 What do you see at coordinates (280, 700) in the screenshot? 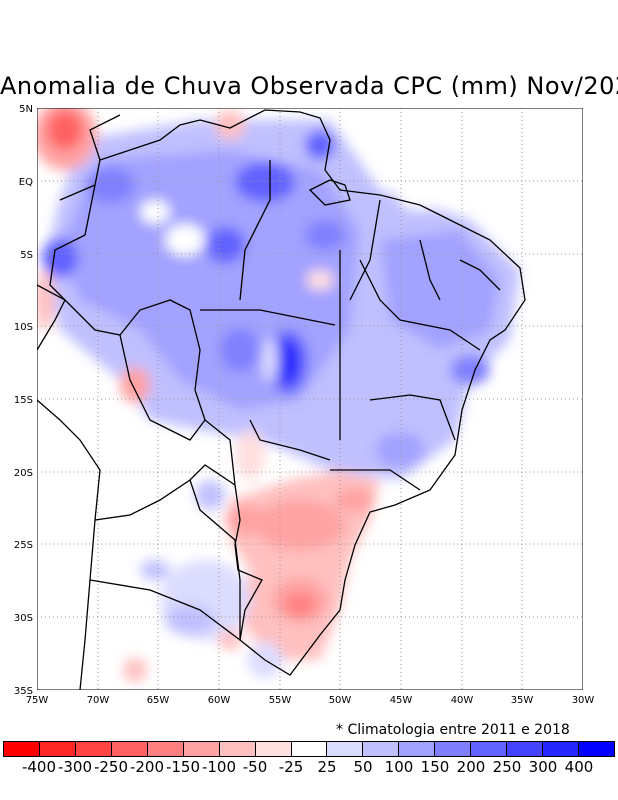
I see `lon-label: 55W` at bounding box center [280, 700].